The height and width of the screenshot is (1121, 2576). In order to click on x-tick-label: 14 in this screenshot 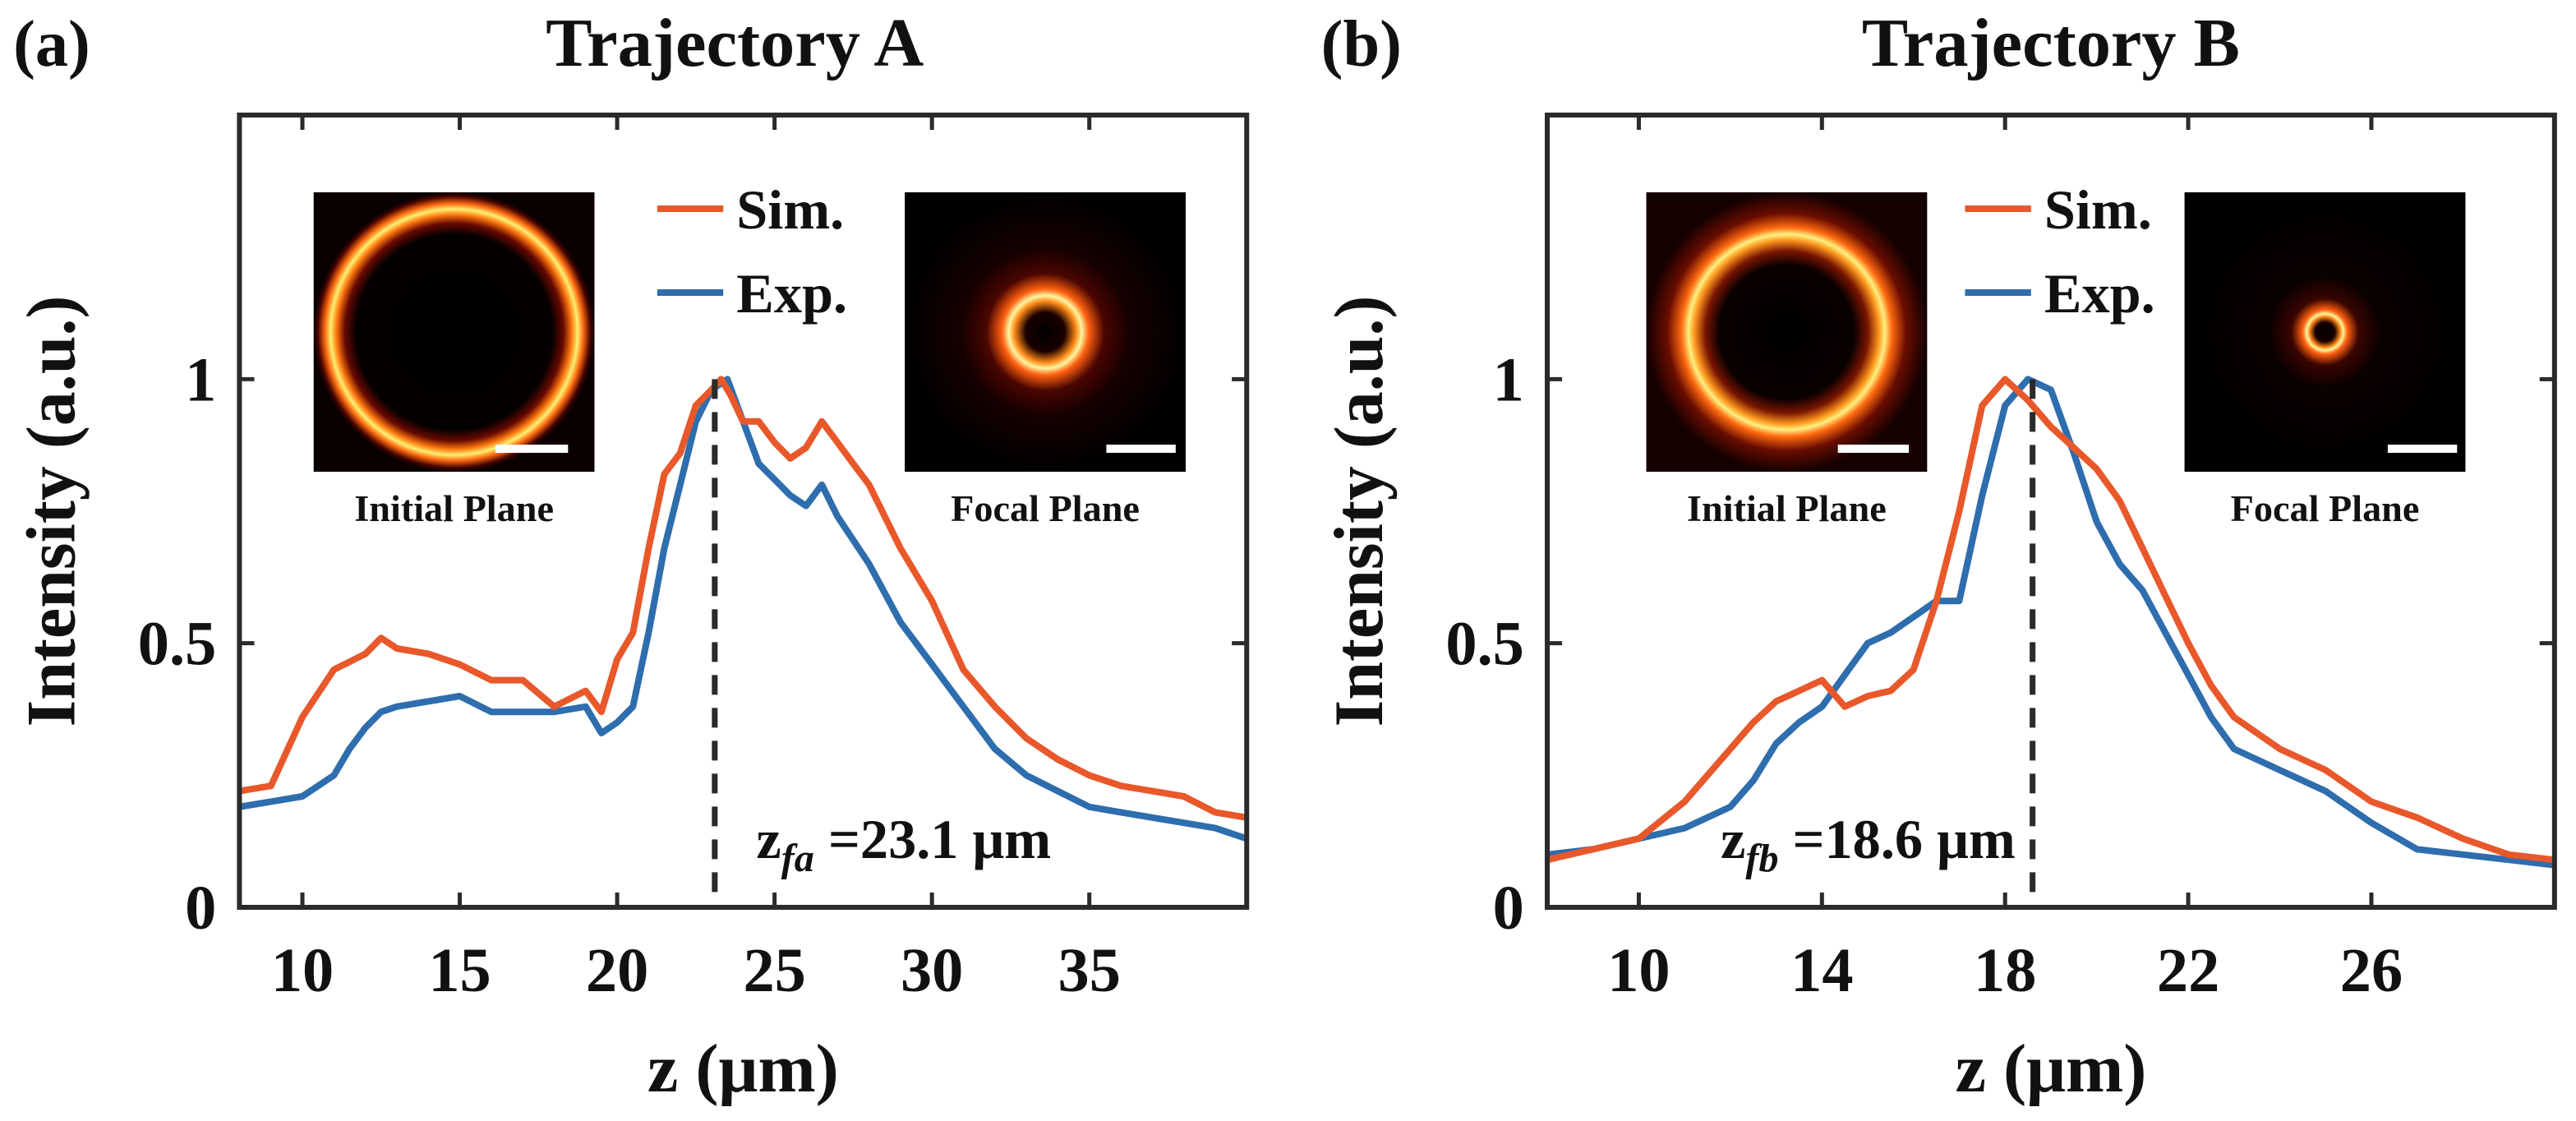, I will do `click(1821, 970)`.